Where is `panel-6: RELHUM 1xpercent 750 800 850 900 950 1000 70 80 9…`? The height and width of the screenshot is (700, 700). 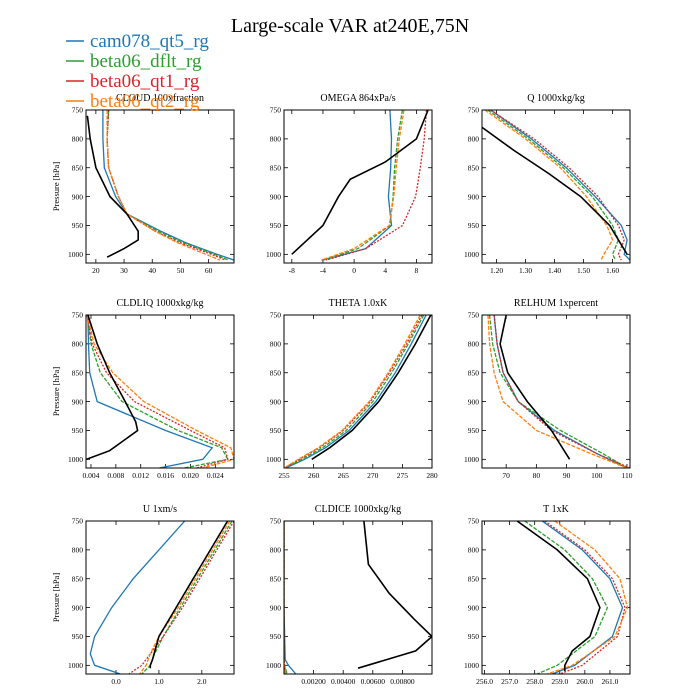
panel-6: RELHUM 1xpercent 750 800 850 900 950 1000 70 80 9… is located at coordinates (548, 389).